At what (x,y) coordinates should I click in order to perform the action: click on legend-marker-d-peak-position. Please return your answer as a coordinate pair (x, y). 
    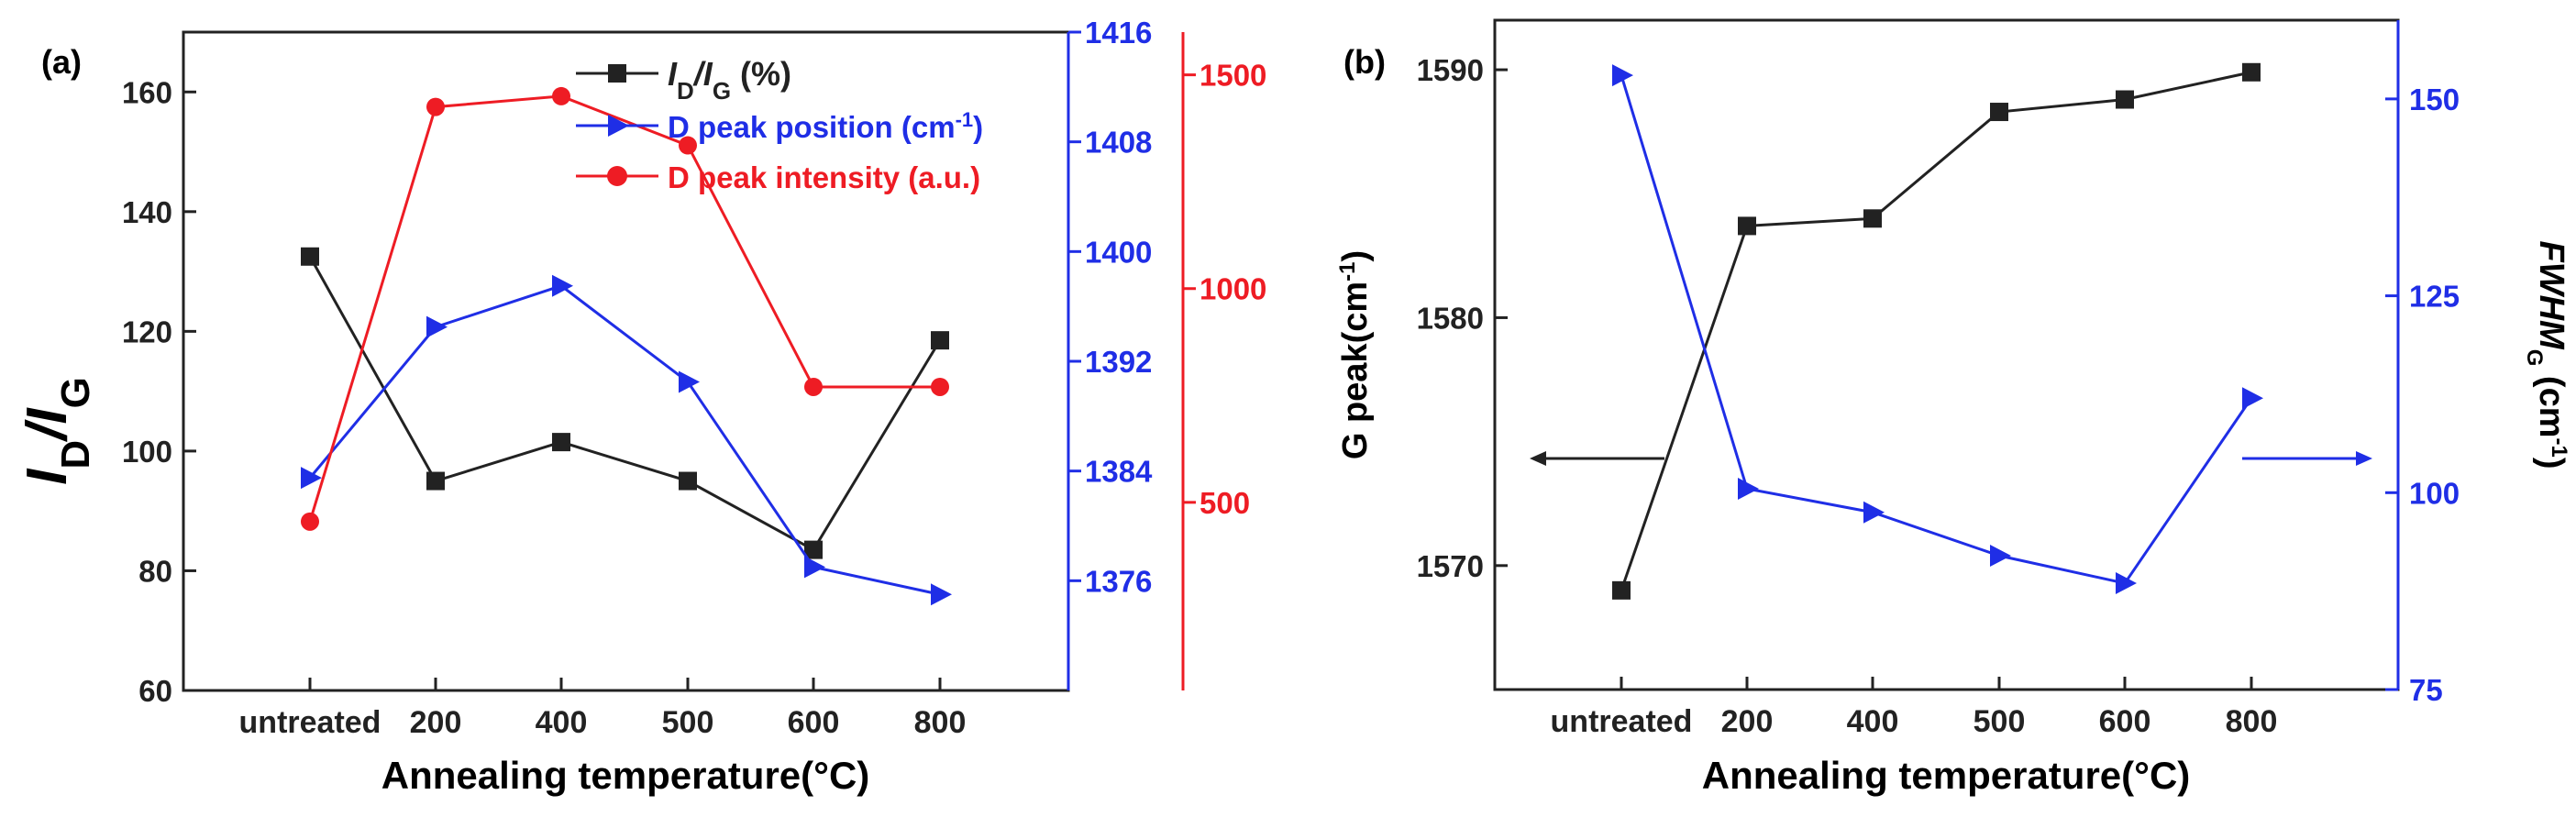
    Looking at the image, I should click on (618, 126).